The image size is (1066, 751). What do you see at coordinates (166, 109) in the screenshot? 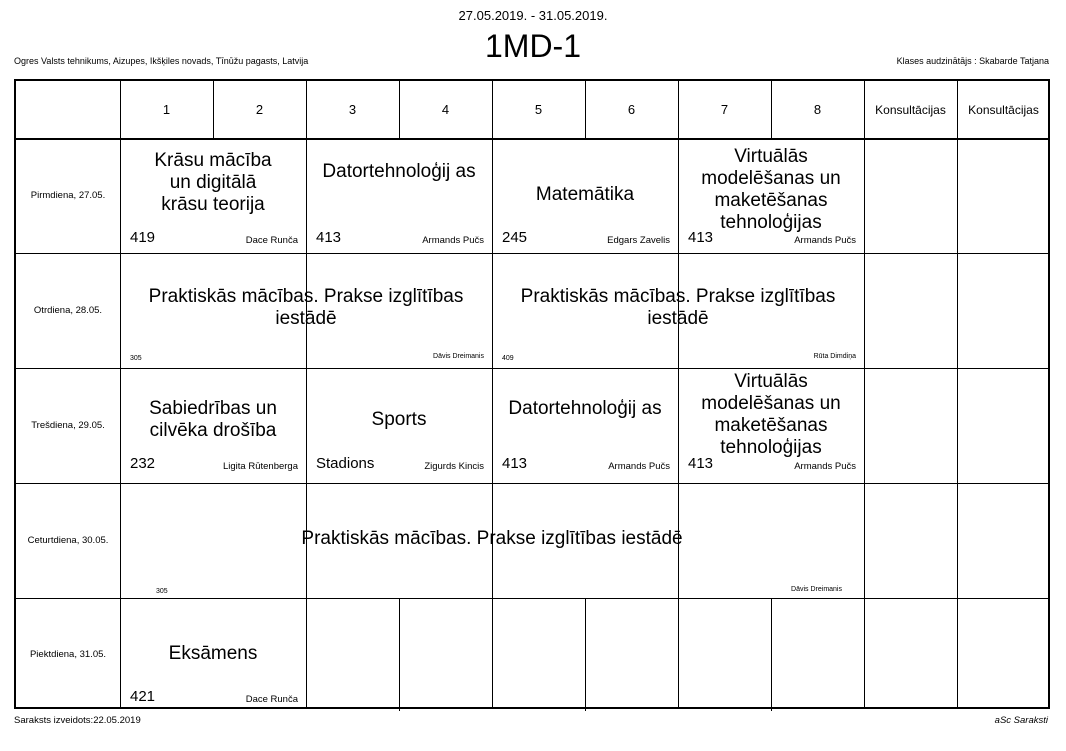
I see `period-header-1: 1` at bounding box center [166, 109].